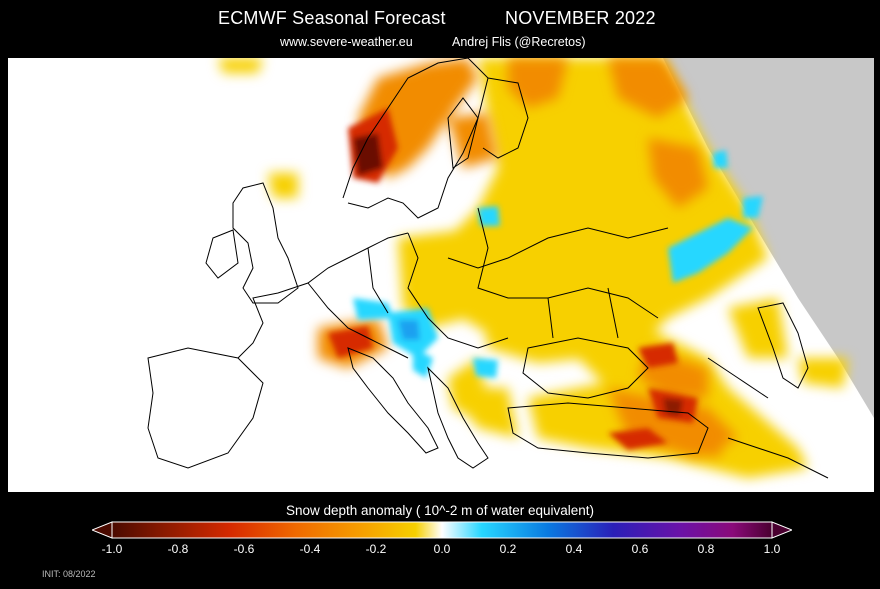 This screenshot has height=589, width=880. What do you see at coordinates (772, 549) in the screenshot?
I see `colorbar-tick-label: 1.0` at bounding box center [772, 549].